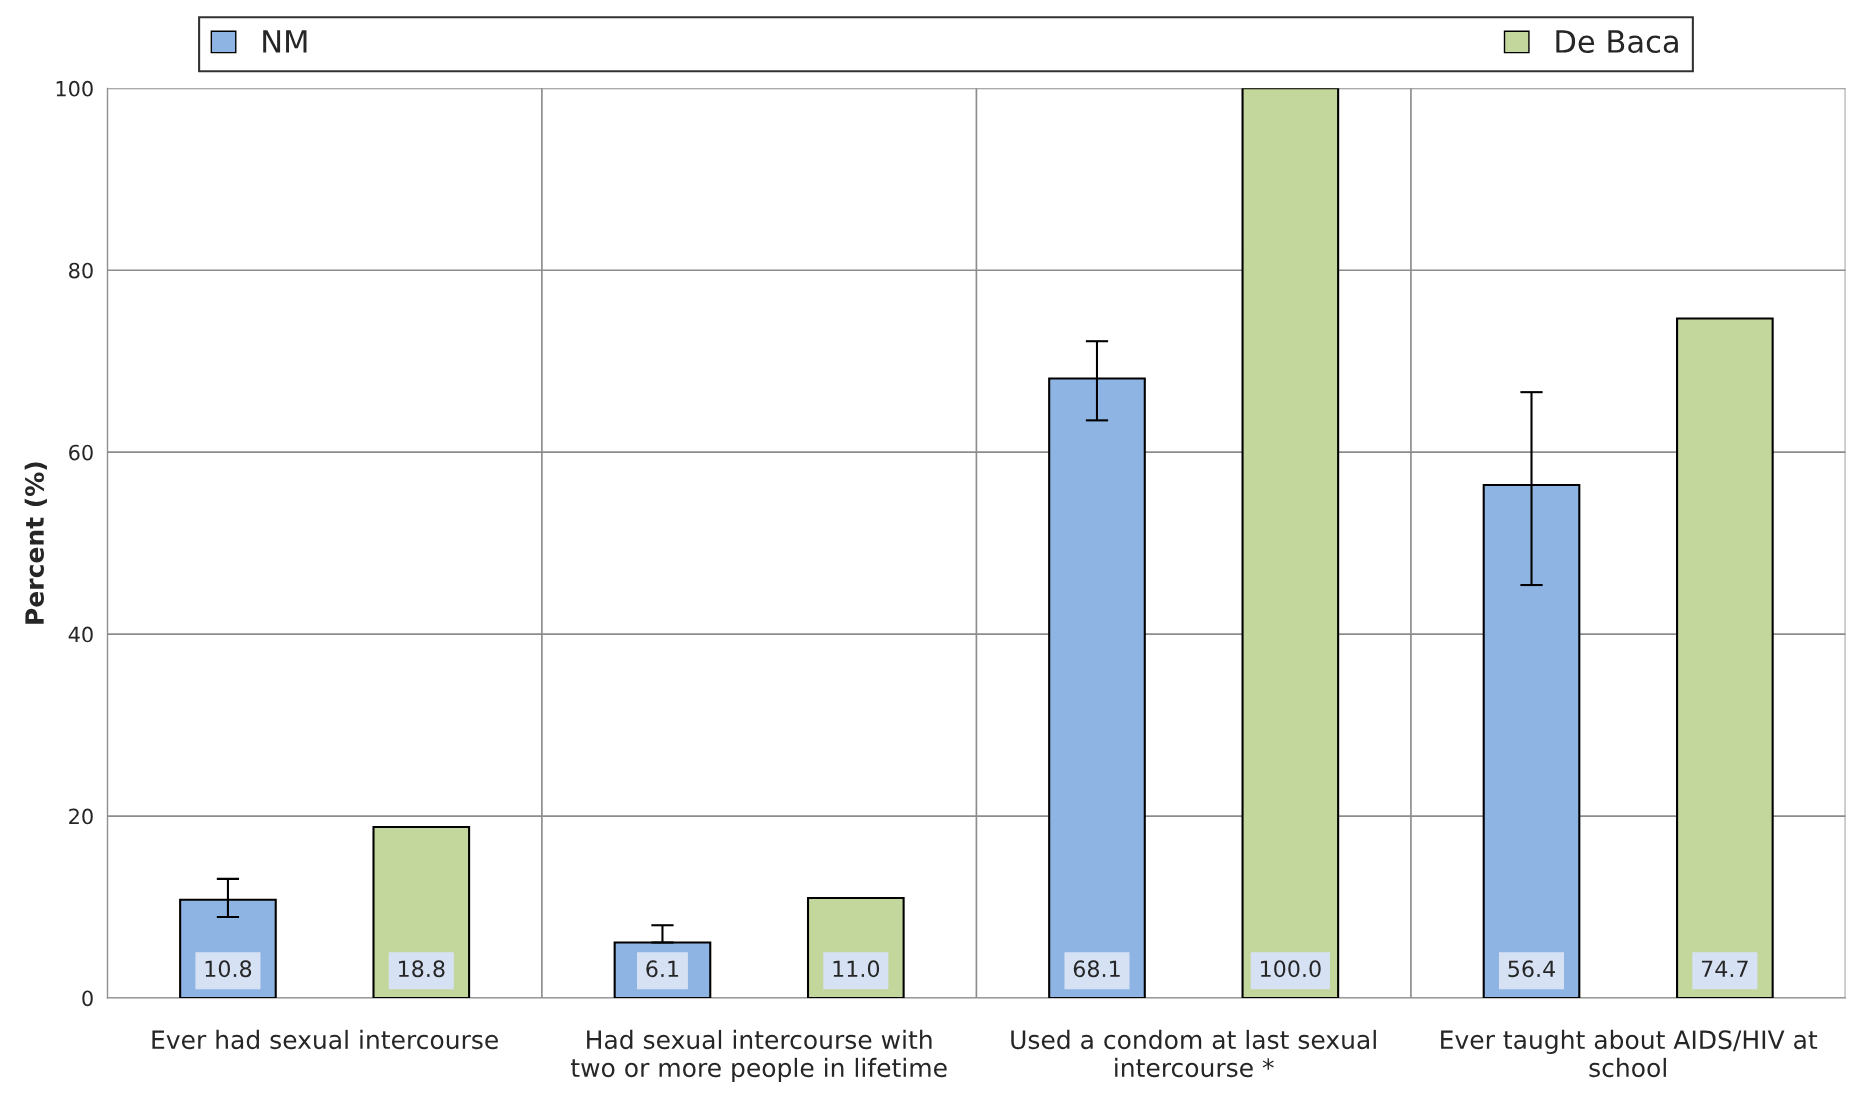 This screenshot has width=1851, height=1104. What do you see at coordinates (422, 969) in the screenshot?
I see `data-label: 18.8` at bounding box center [422, 969].